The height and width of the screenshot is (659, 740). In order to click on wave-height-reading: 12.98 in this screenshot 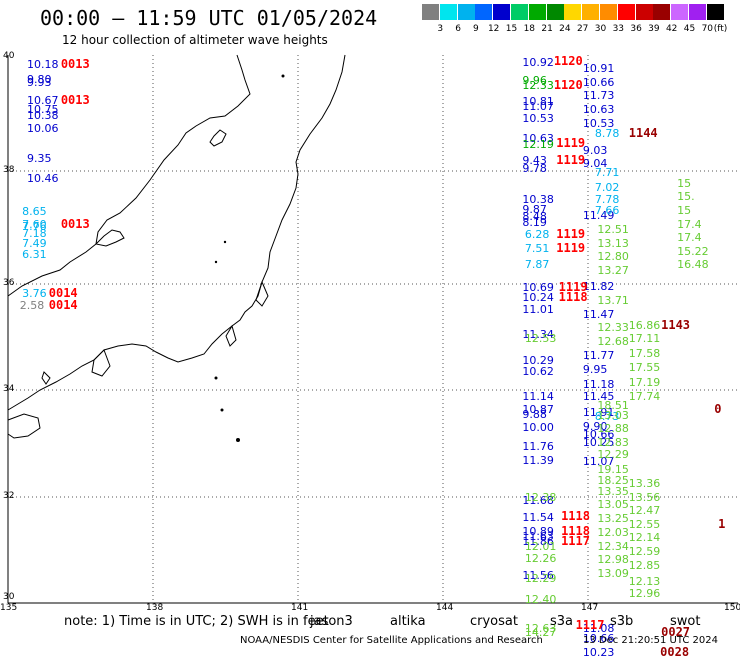, I will do `click(613, 560)`.